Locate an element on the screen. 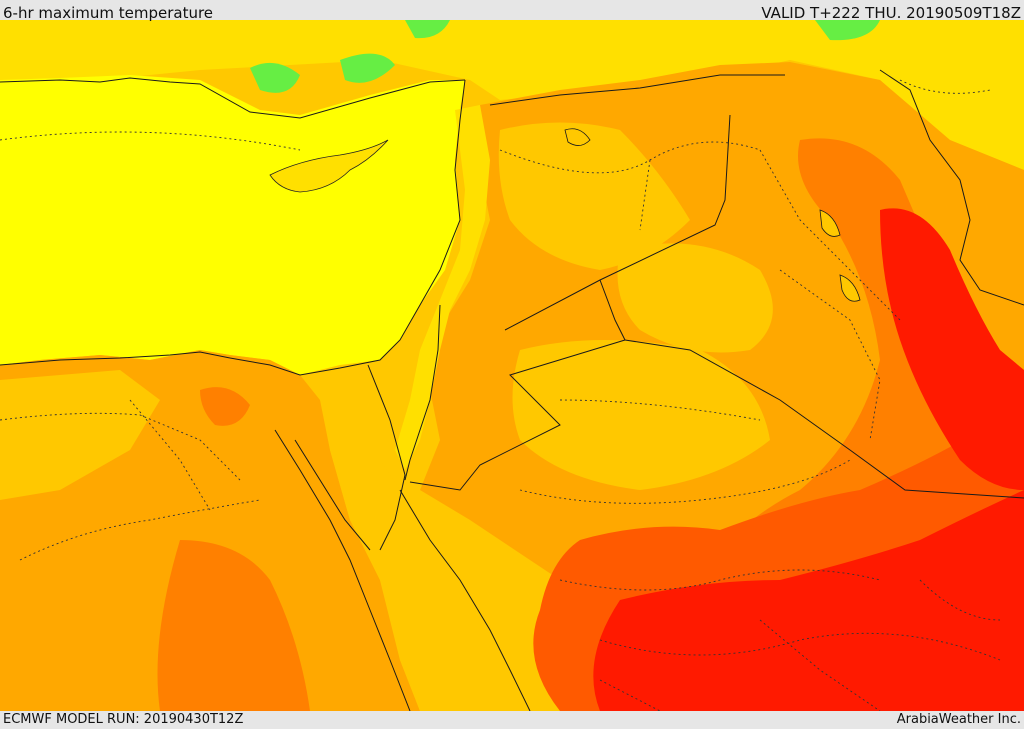 The height and width of the screenshot is (729, 1024). red-core-east is located at coordinates (952, 349).